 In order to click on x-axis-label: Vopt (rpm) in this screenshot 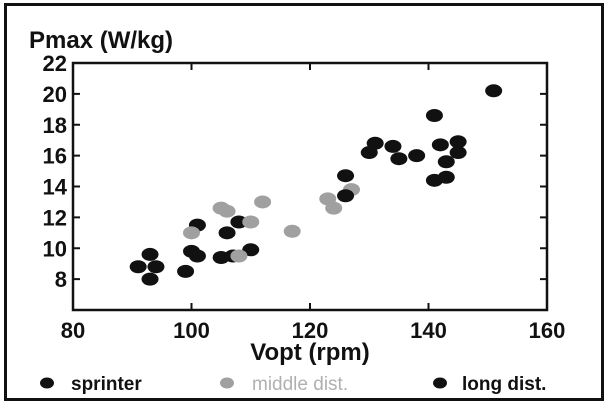, I will do `click(310, 352)`.